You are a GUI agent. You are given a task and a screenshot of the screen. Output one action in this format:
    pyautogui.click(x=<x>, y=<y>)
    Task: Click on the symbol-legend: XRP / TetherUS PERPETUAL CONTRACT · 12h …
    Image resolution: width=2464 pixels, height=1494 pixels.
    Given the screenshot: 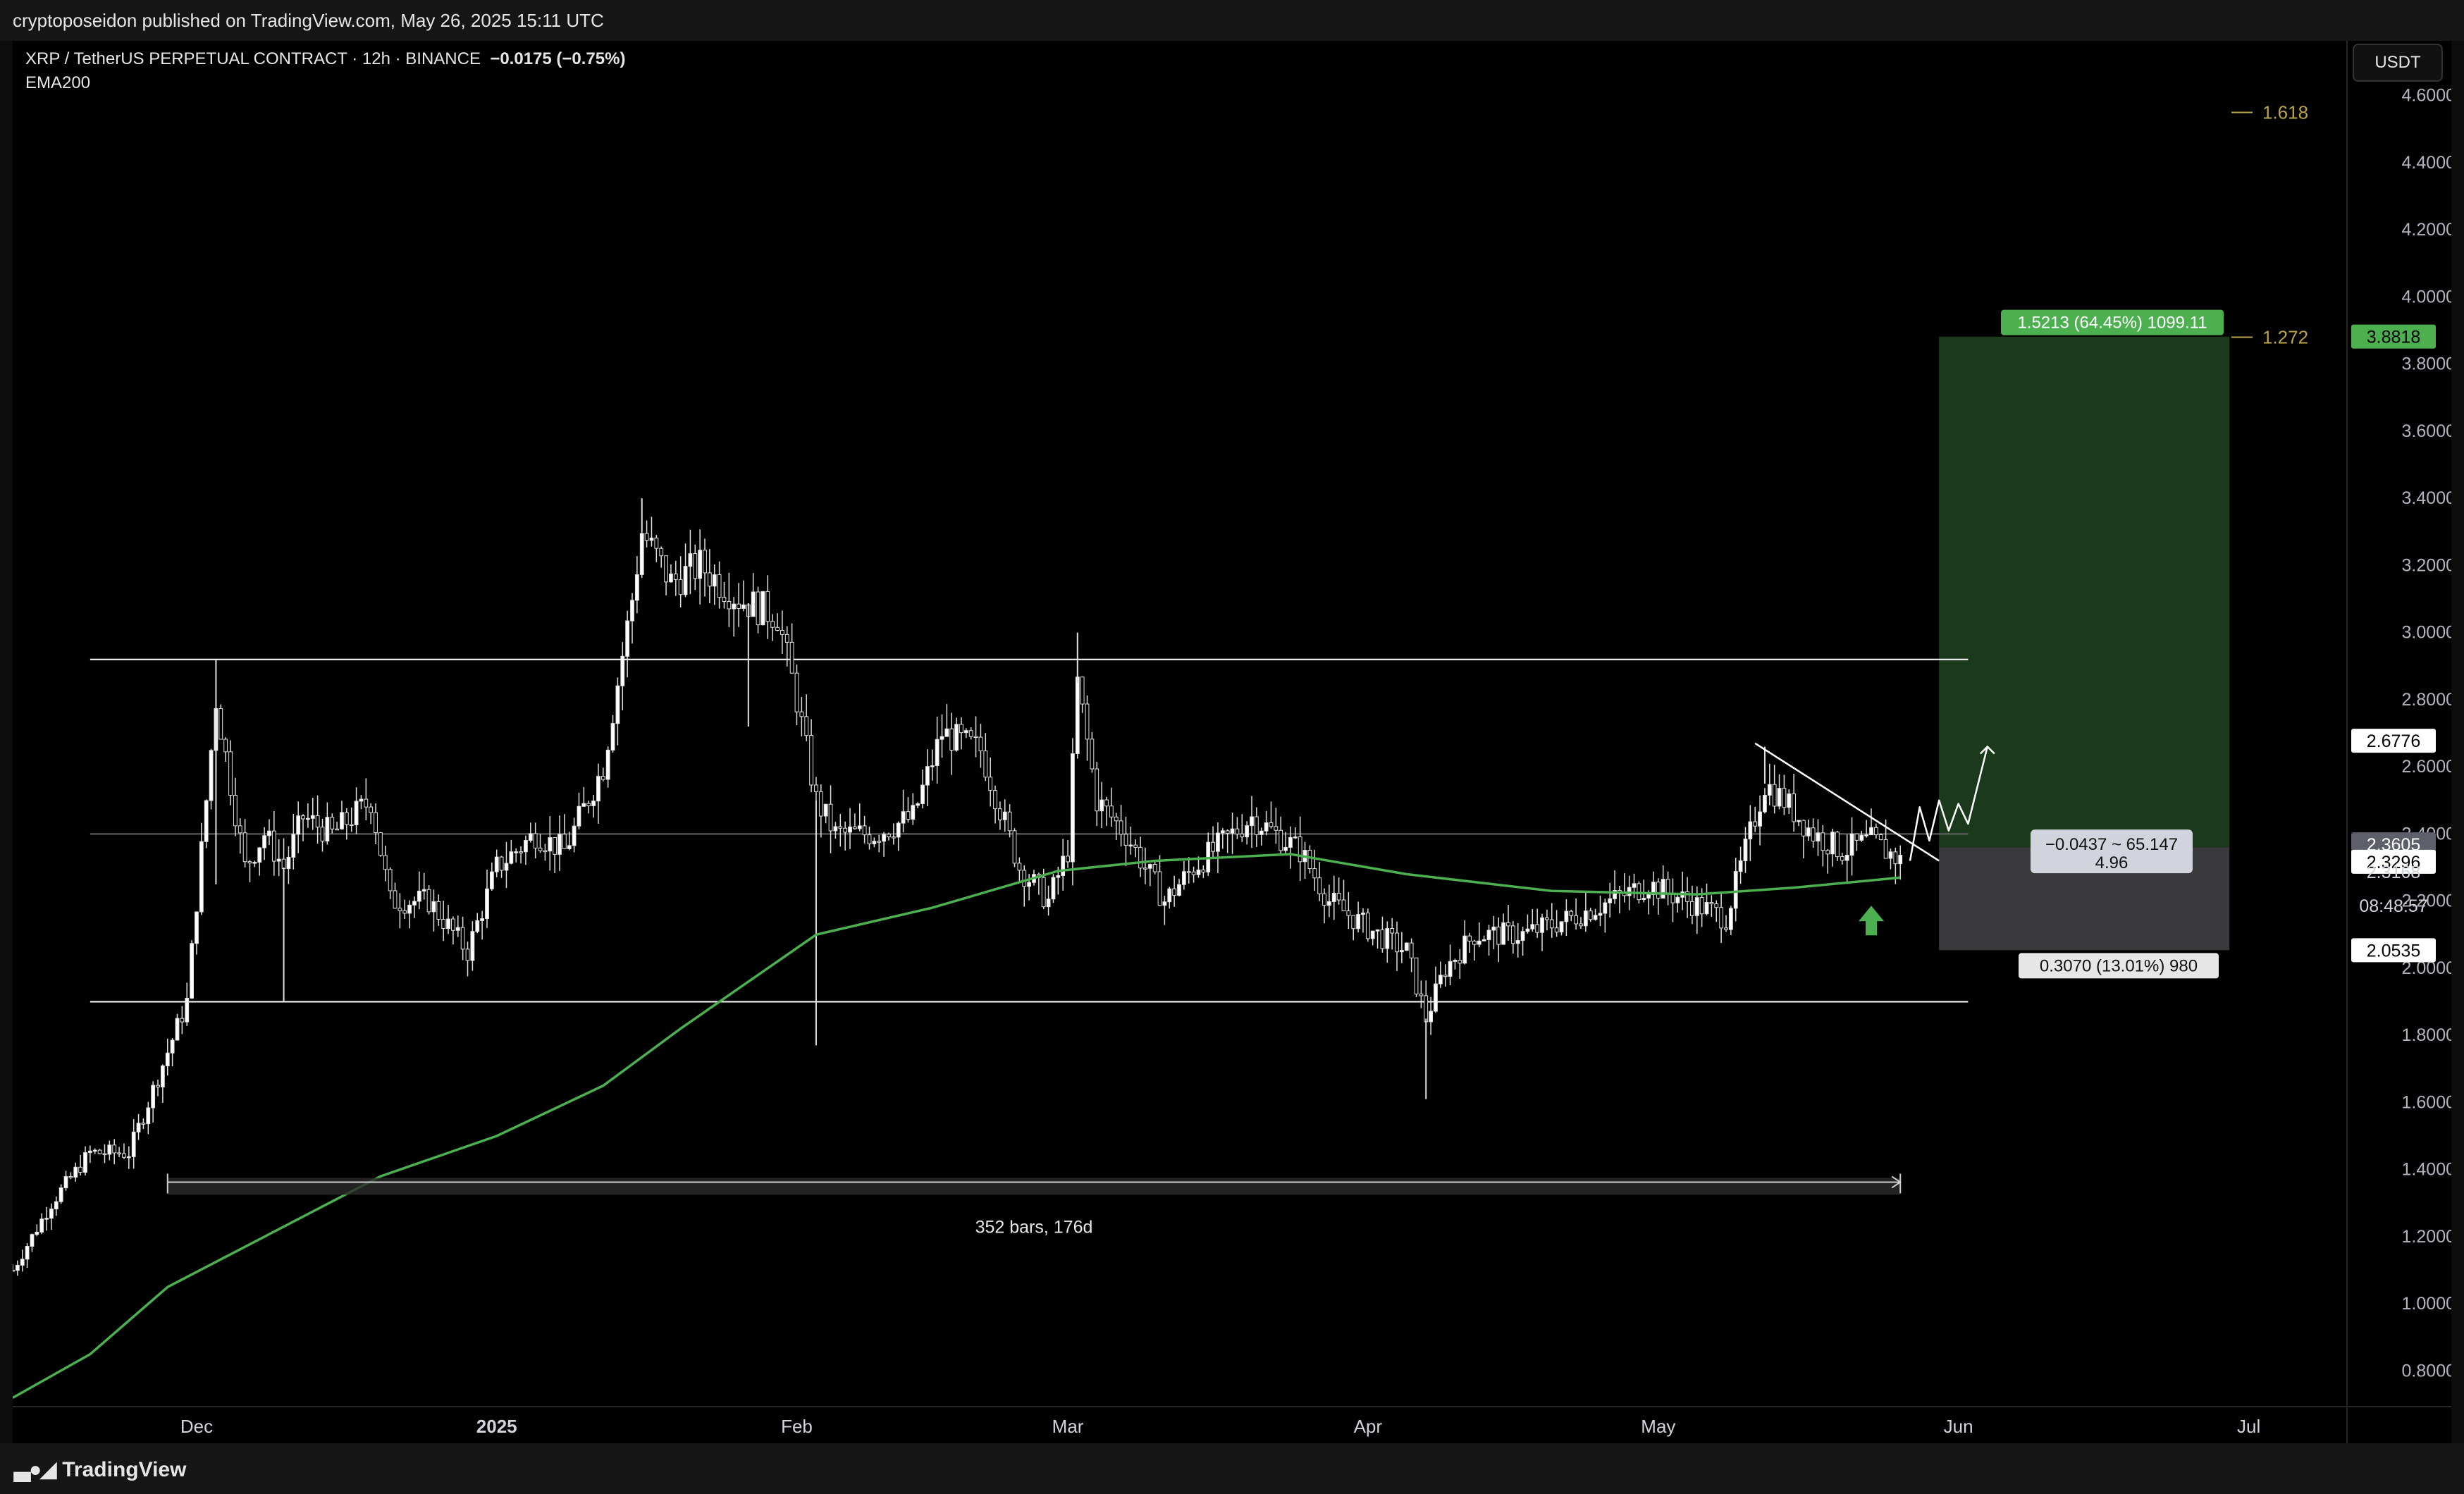 What is the action you would take?
    pyautogui.click(x=325, y=59)
    